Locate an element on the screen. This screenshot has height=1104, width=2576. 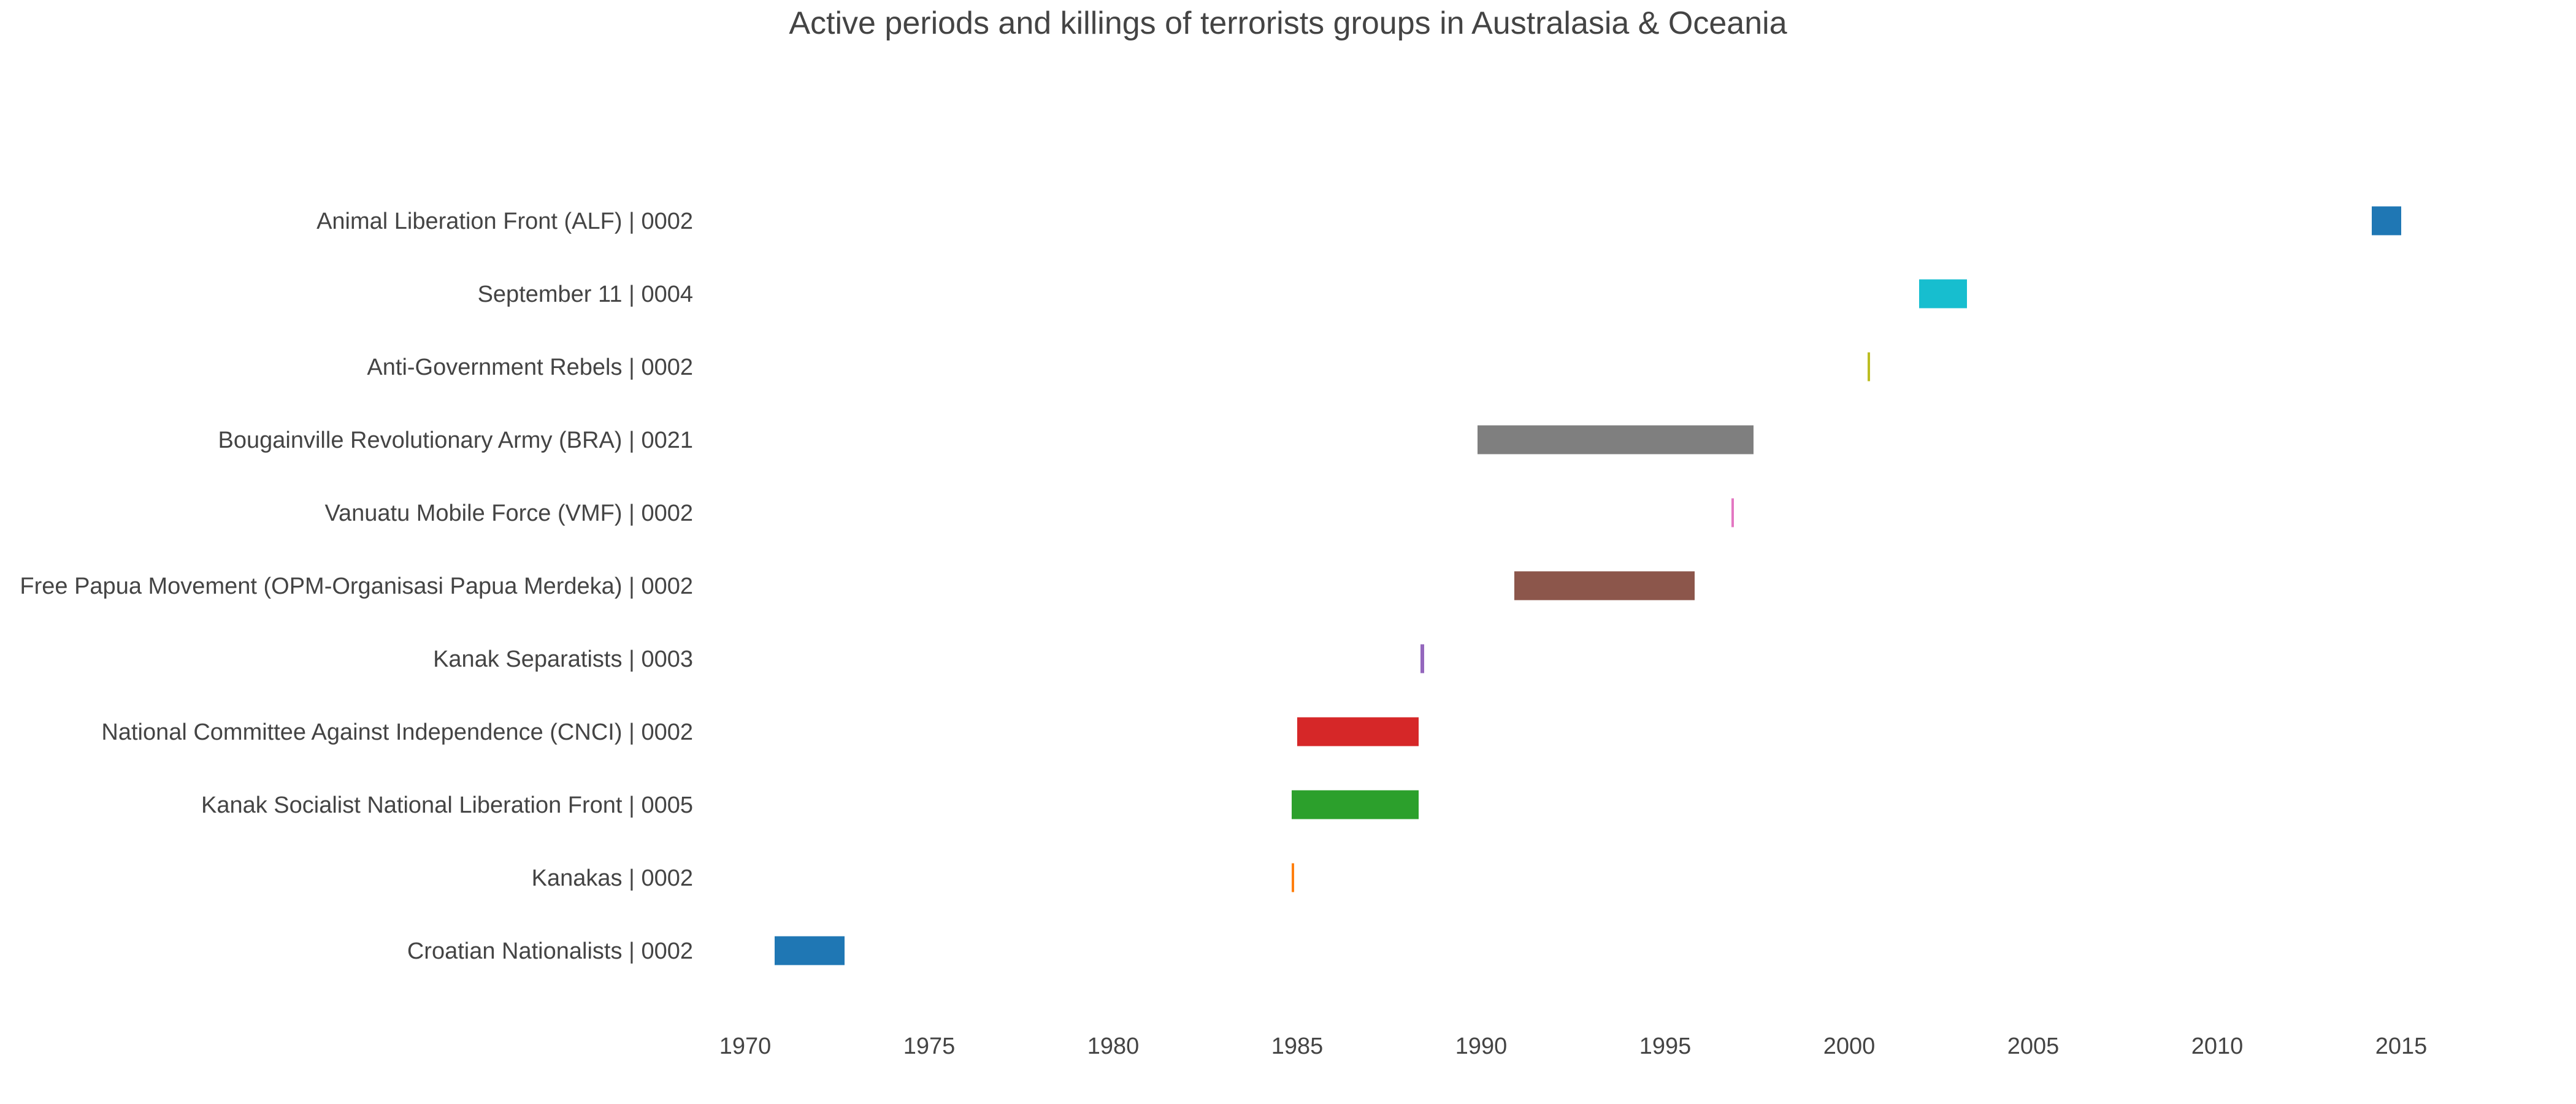
x-tick-label: 1990 is located at coordinates (1481, 1046).